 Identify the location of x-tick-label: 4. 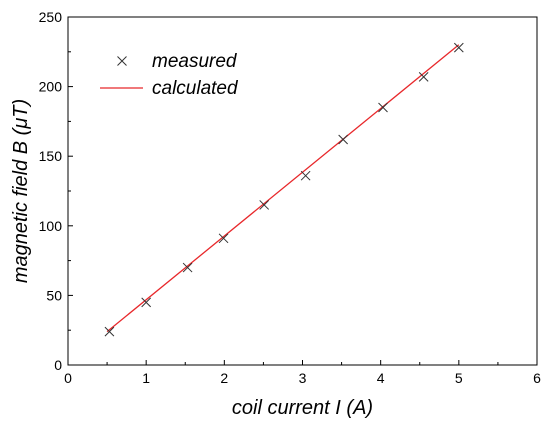
(381, 378).